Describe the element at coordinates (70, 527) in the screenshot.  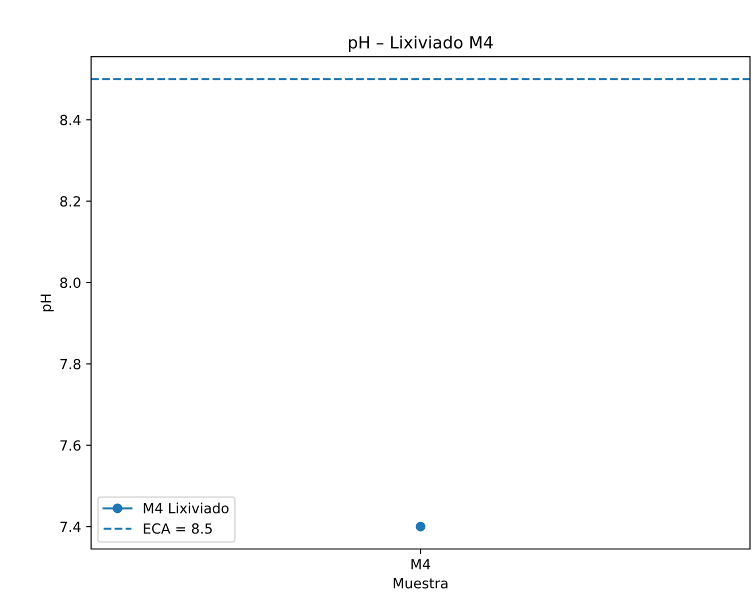
I see `y-tick-label: 7.4` at that location.